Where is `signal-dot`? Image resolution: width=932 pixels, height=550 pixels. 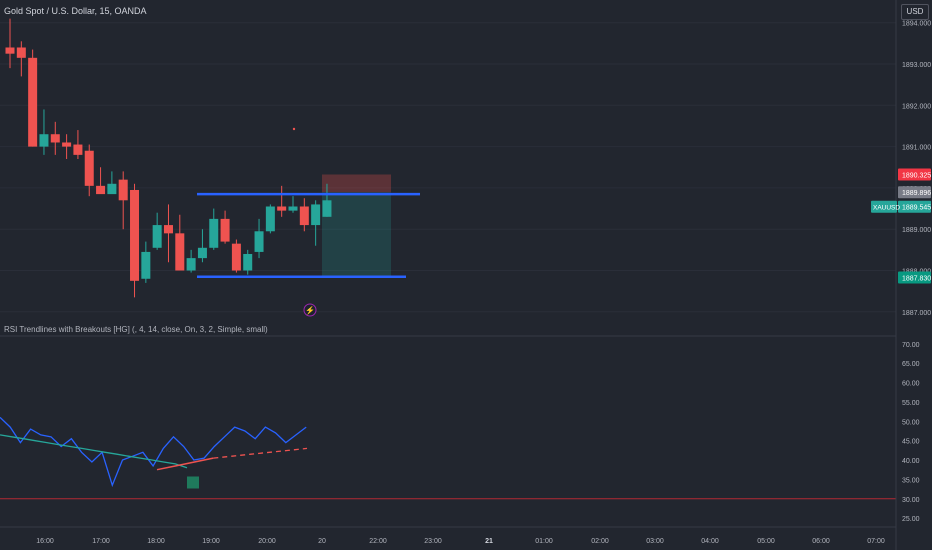
signal-dot is located at coordinates (294, 129).